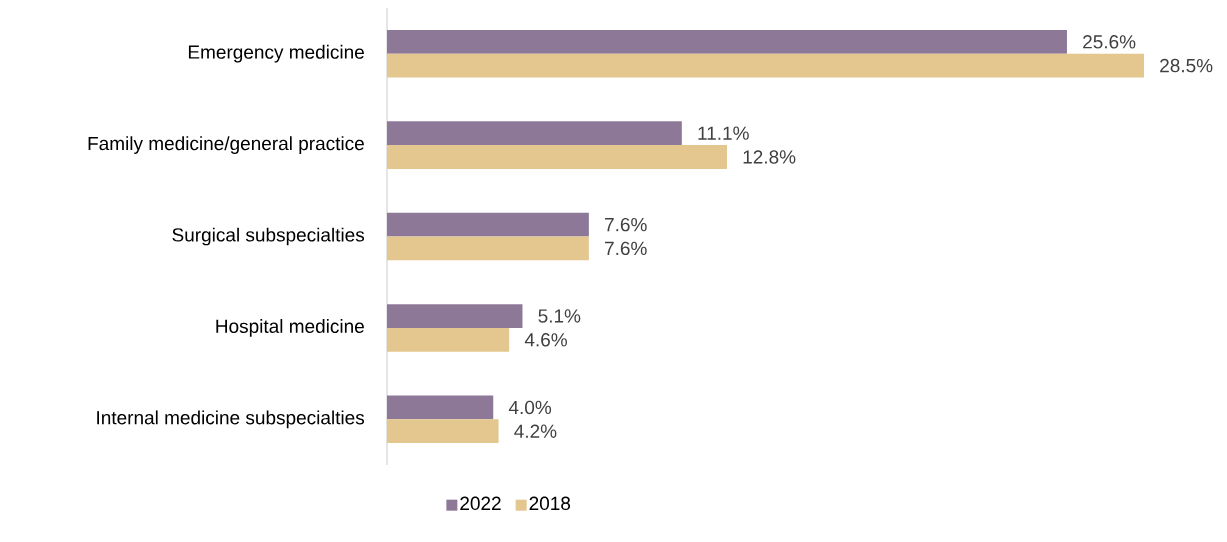 This screenshot has height=542, width=1227. Describe the element at coordinates (231, 419) in the screenshot. I see `y-tick-label: Internal medicine subspecialties` at that location.